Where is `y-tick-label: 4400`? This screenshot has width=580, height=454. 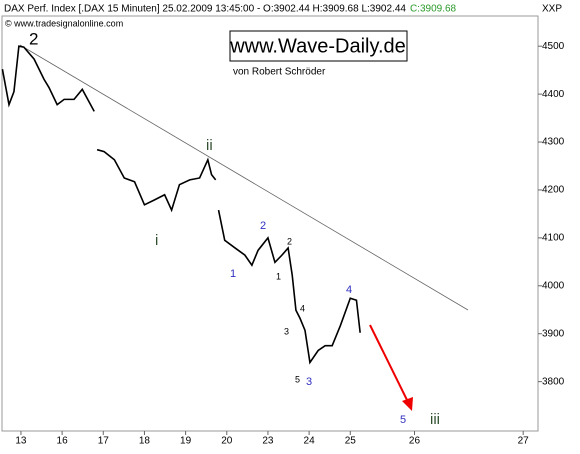 y-tick-label: 4400 is located at coordinates (553, 94).